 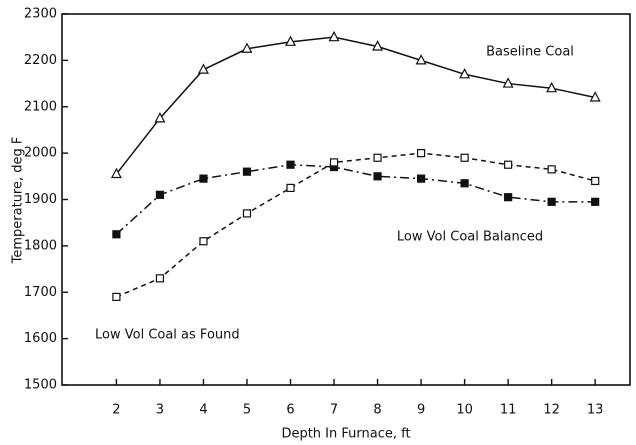 I want to click on x-tick-label: 7, so click(x=334, y=410).